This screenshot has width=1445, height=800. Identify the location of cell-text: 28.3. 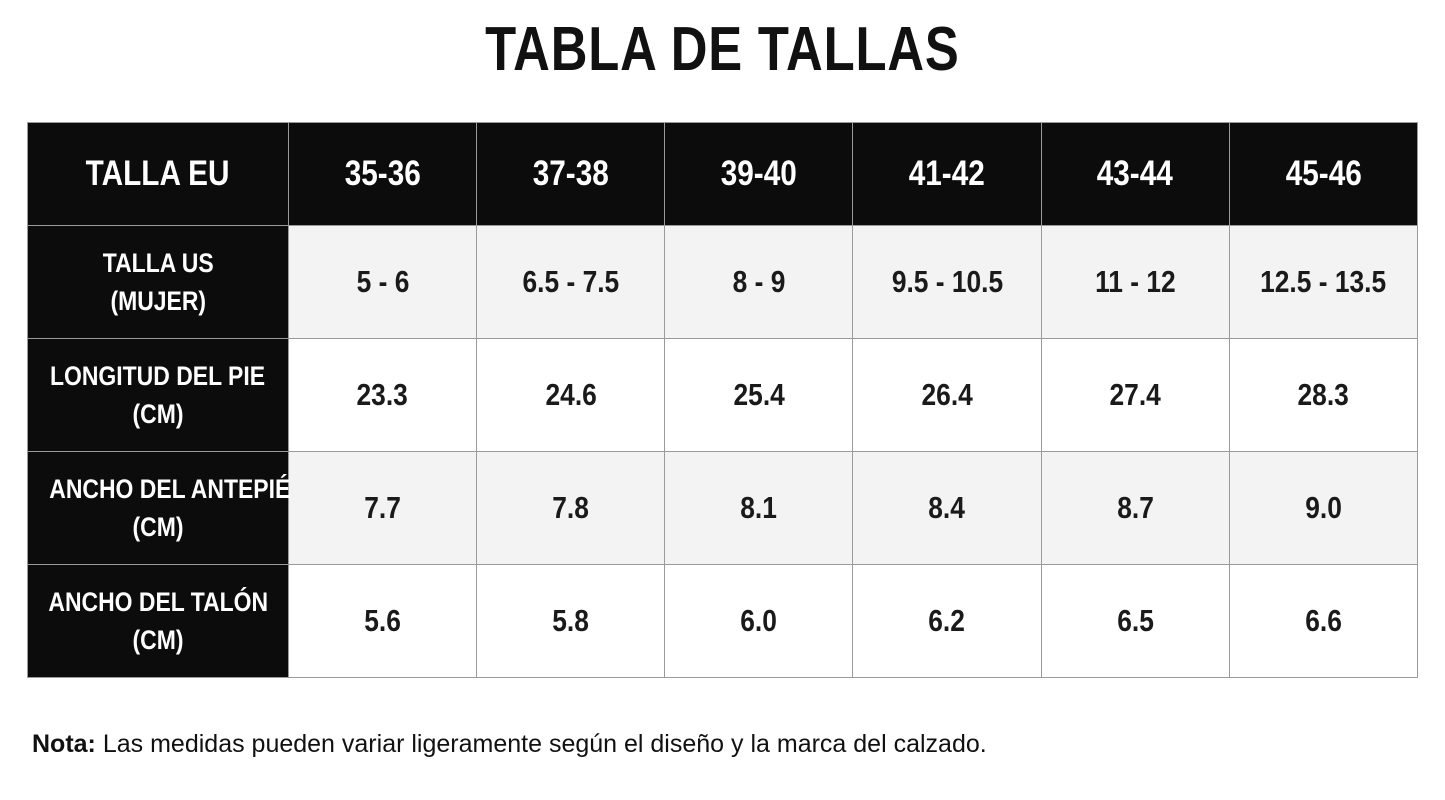
(1323, 394).